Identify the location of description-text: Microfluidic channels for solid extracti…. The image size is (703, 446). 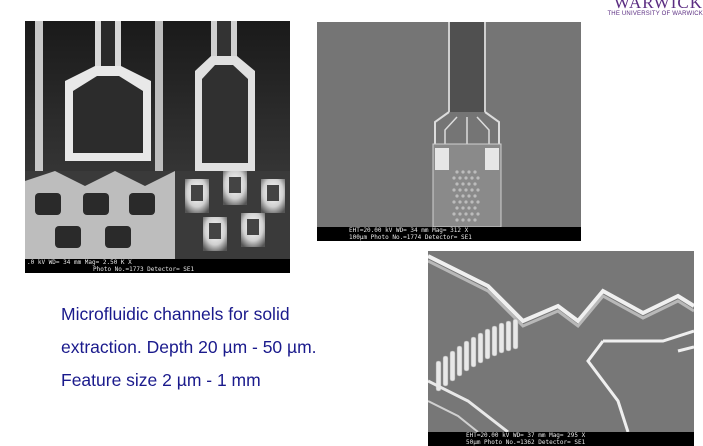
(189, 347).